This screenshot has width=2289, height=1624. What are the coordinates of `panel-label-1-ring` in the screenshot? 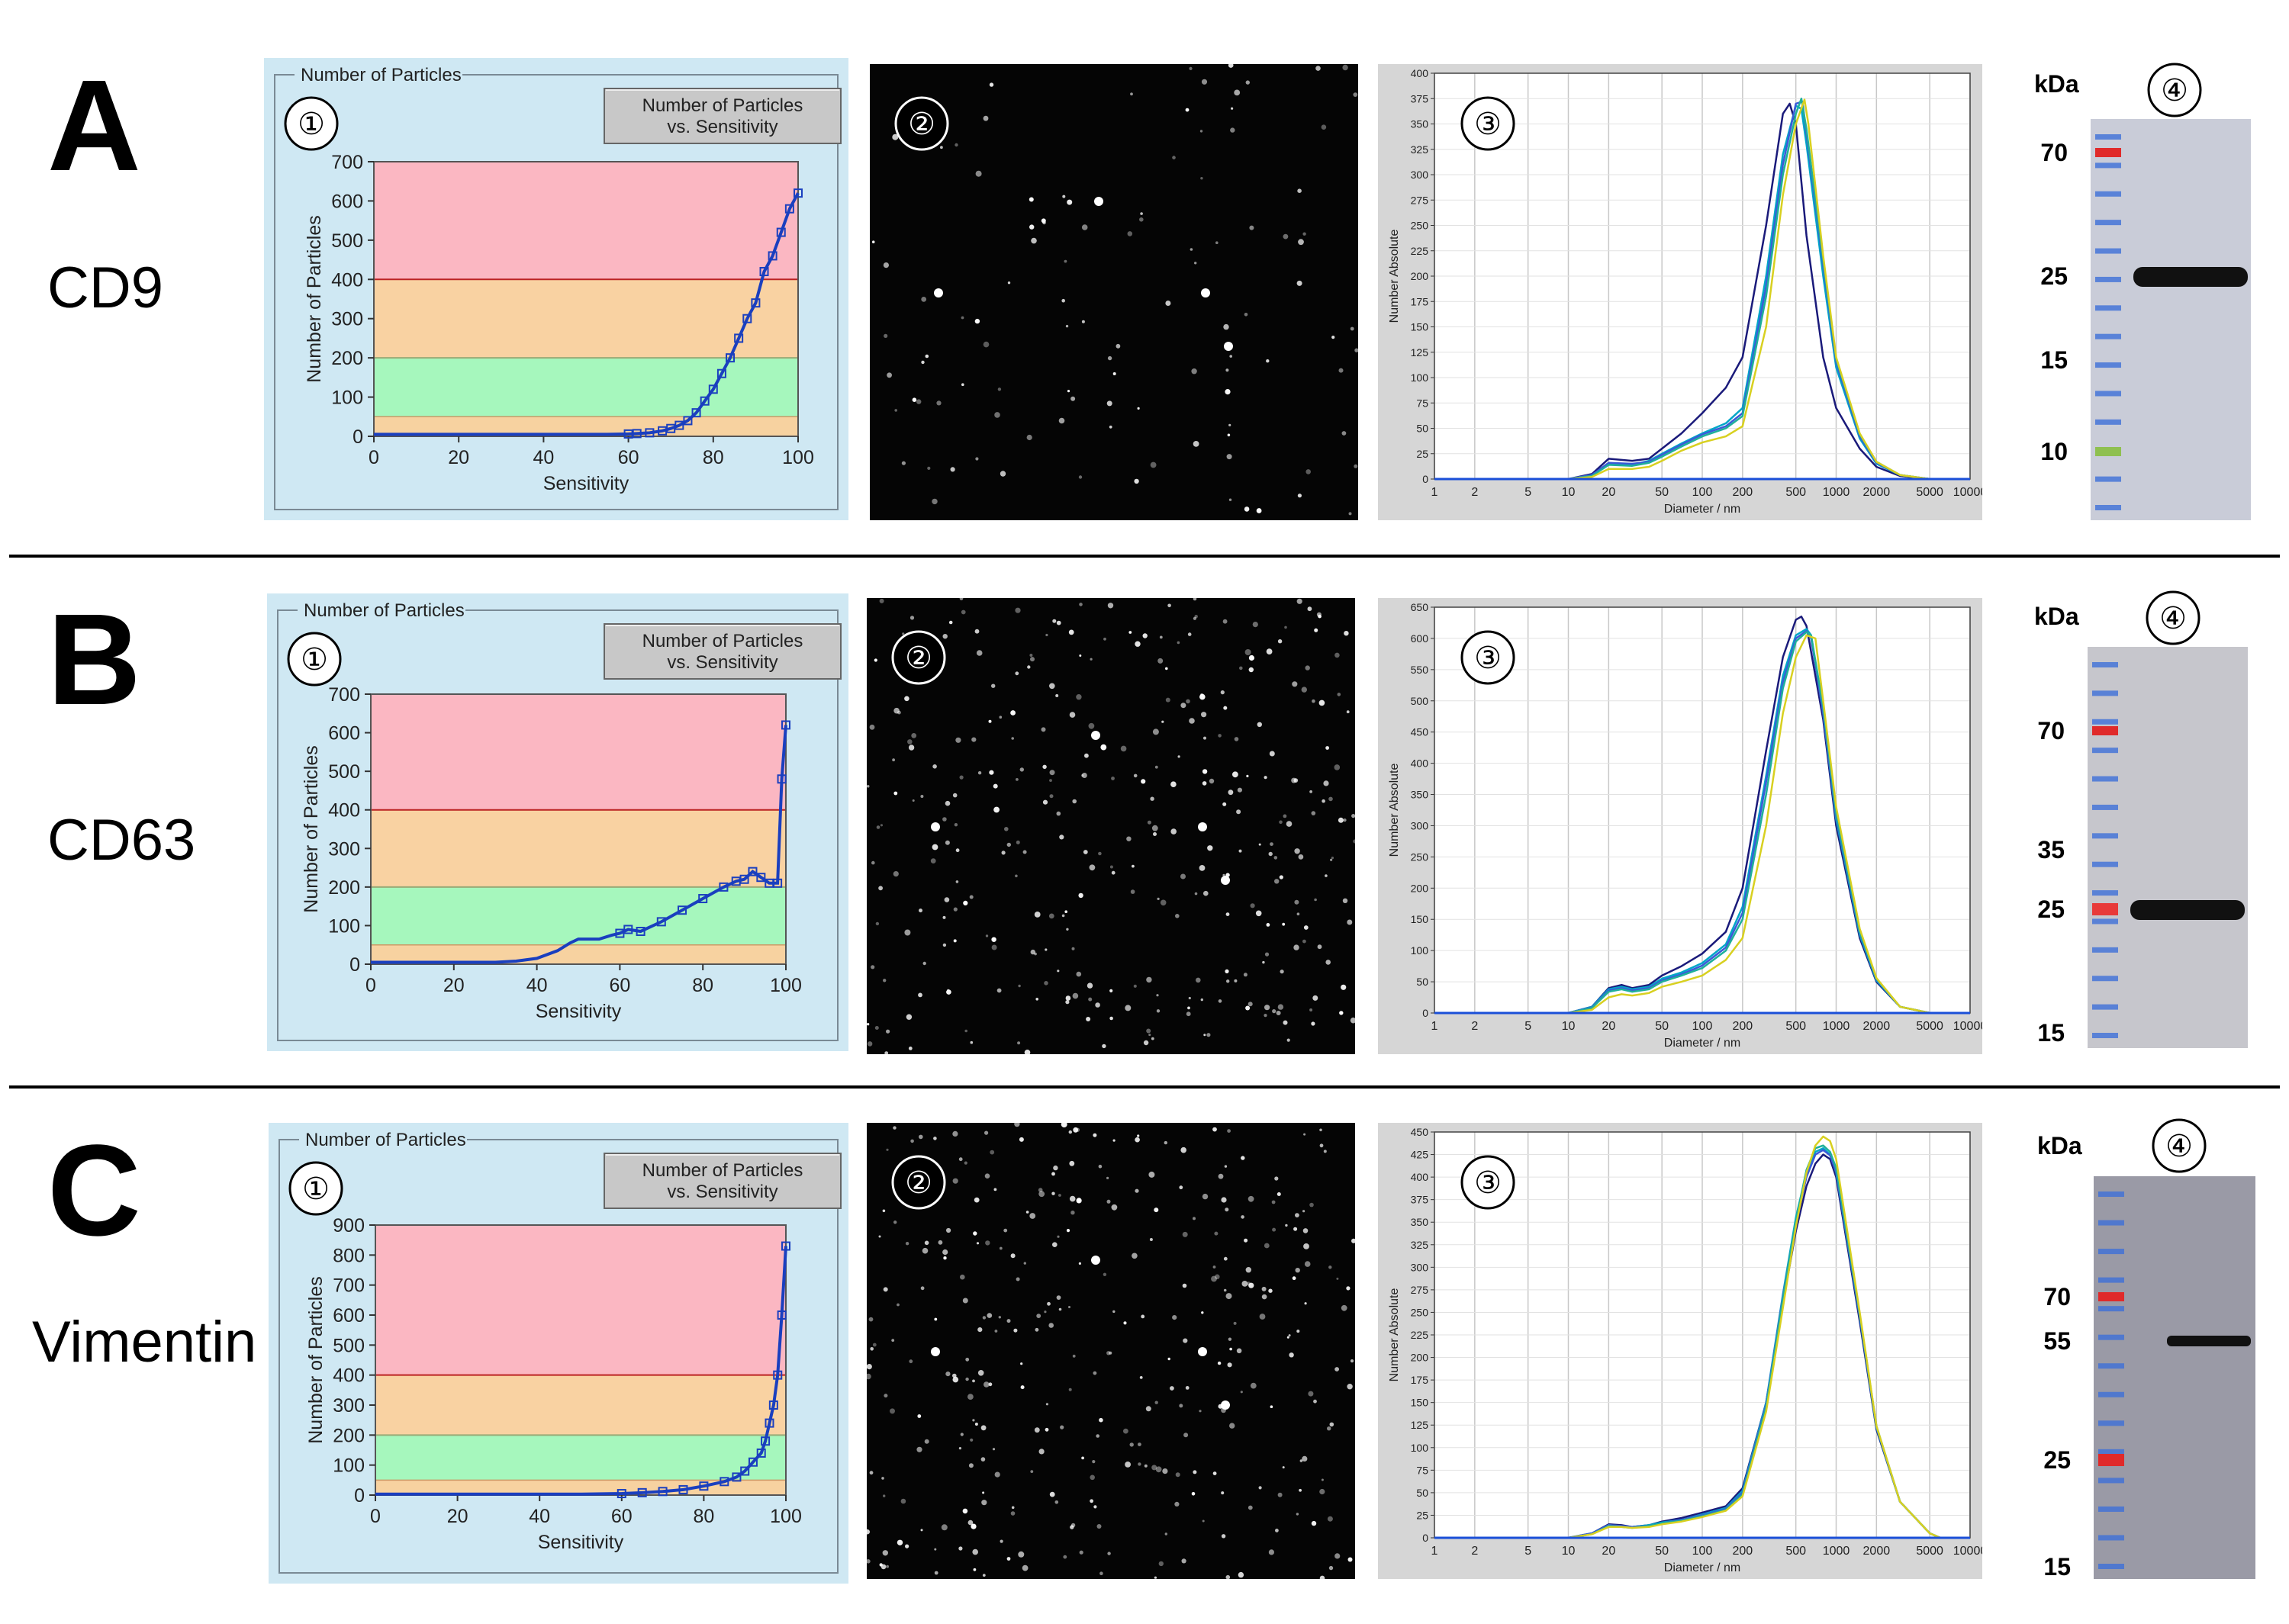 It's located at (315, 1188).